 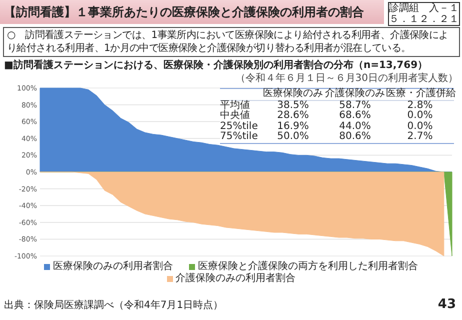 I want to click on subtitle: ■訪問看護ステーションにおける、医療保険・介護保険別の利用者割合の分布（n=13,769）, so click(x=216, y=66).